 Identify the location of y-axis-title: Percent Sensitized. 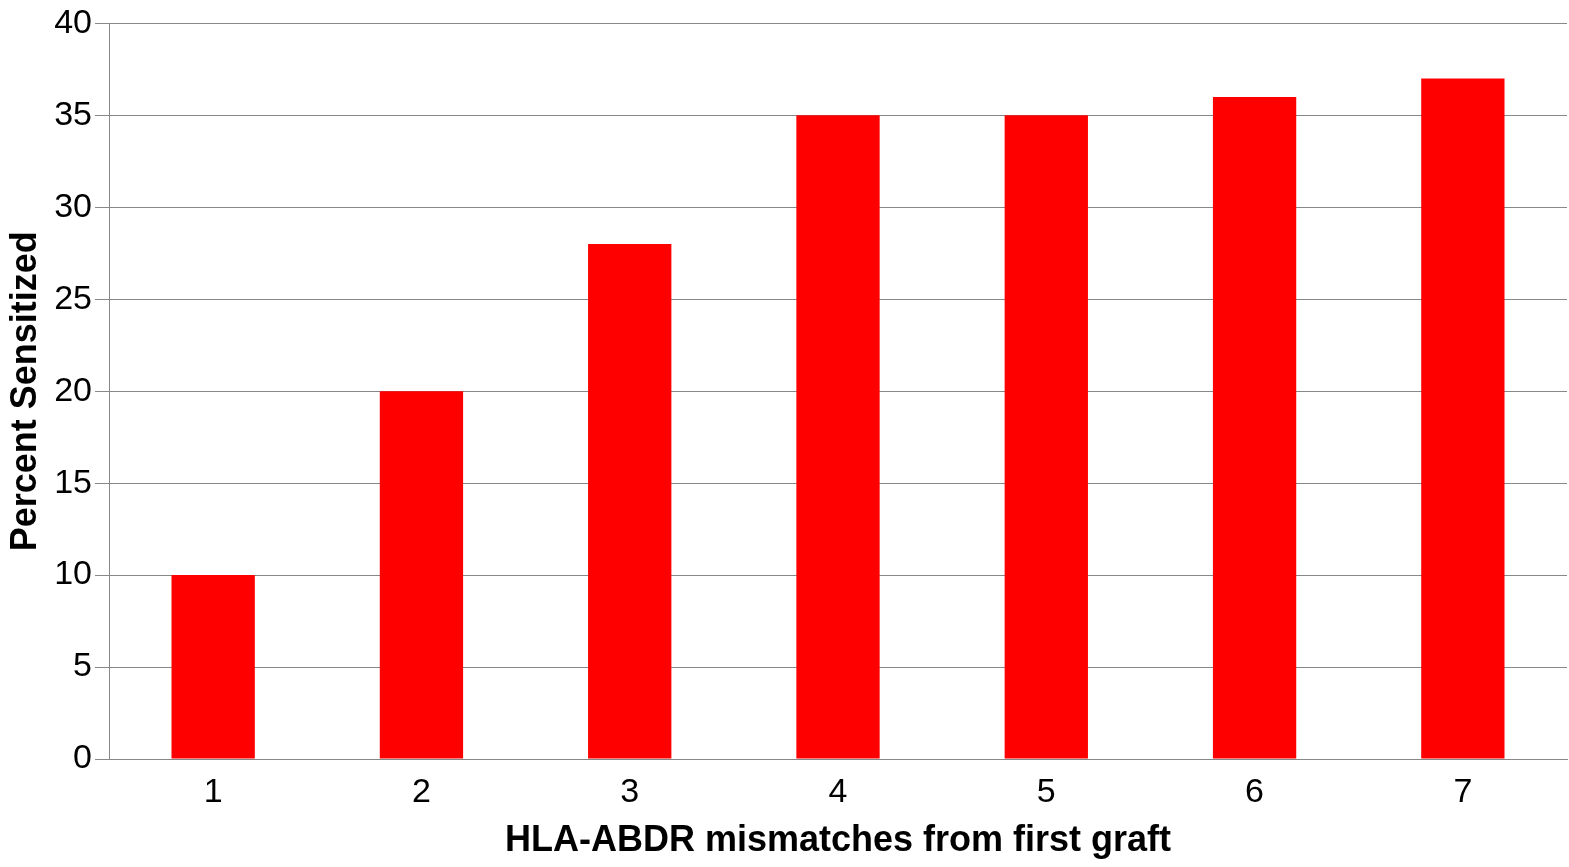
(23, 391).